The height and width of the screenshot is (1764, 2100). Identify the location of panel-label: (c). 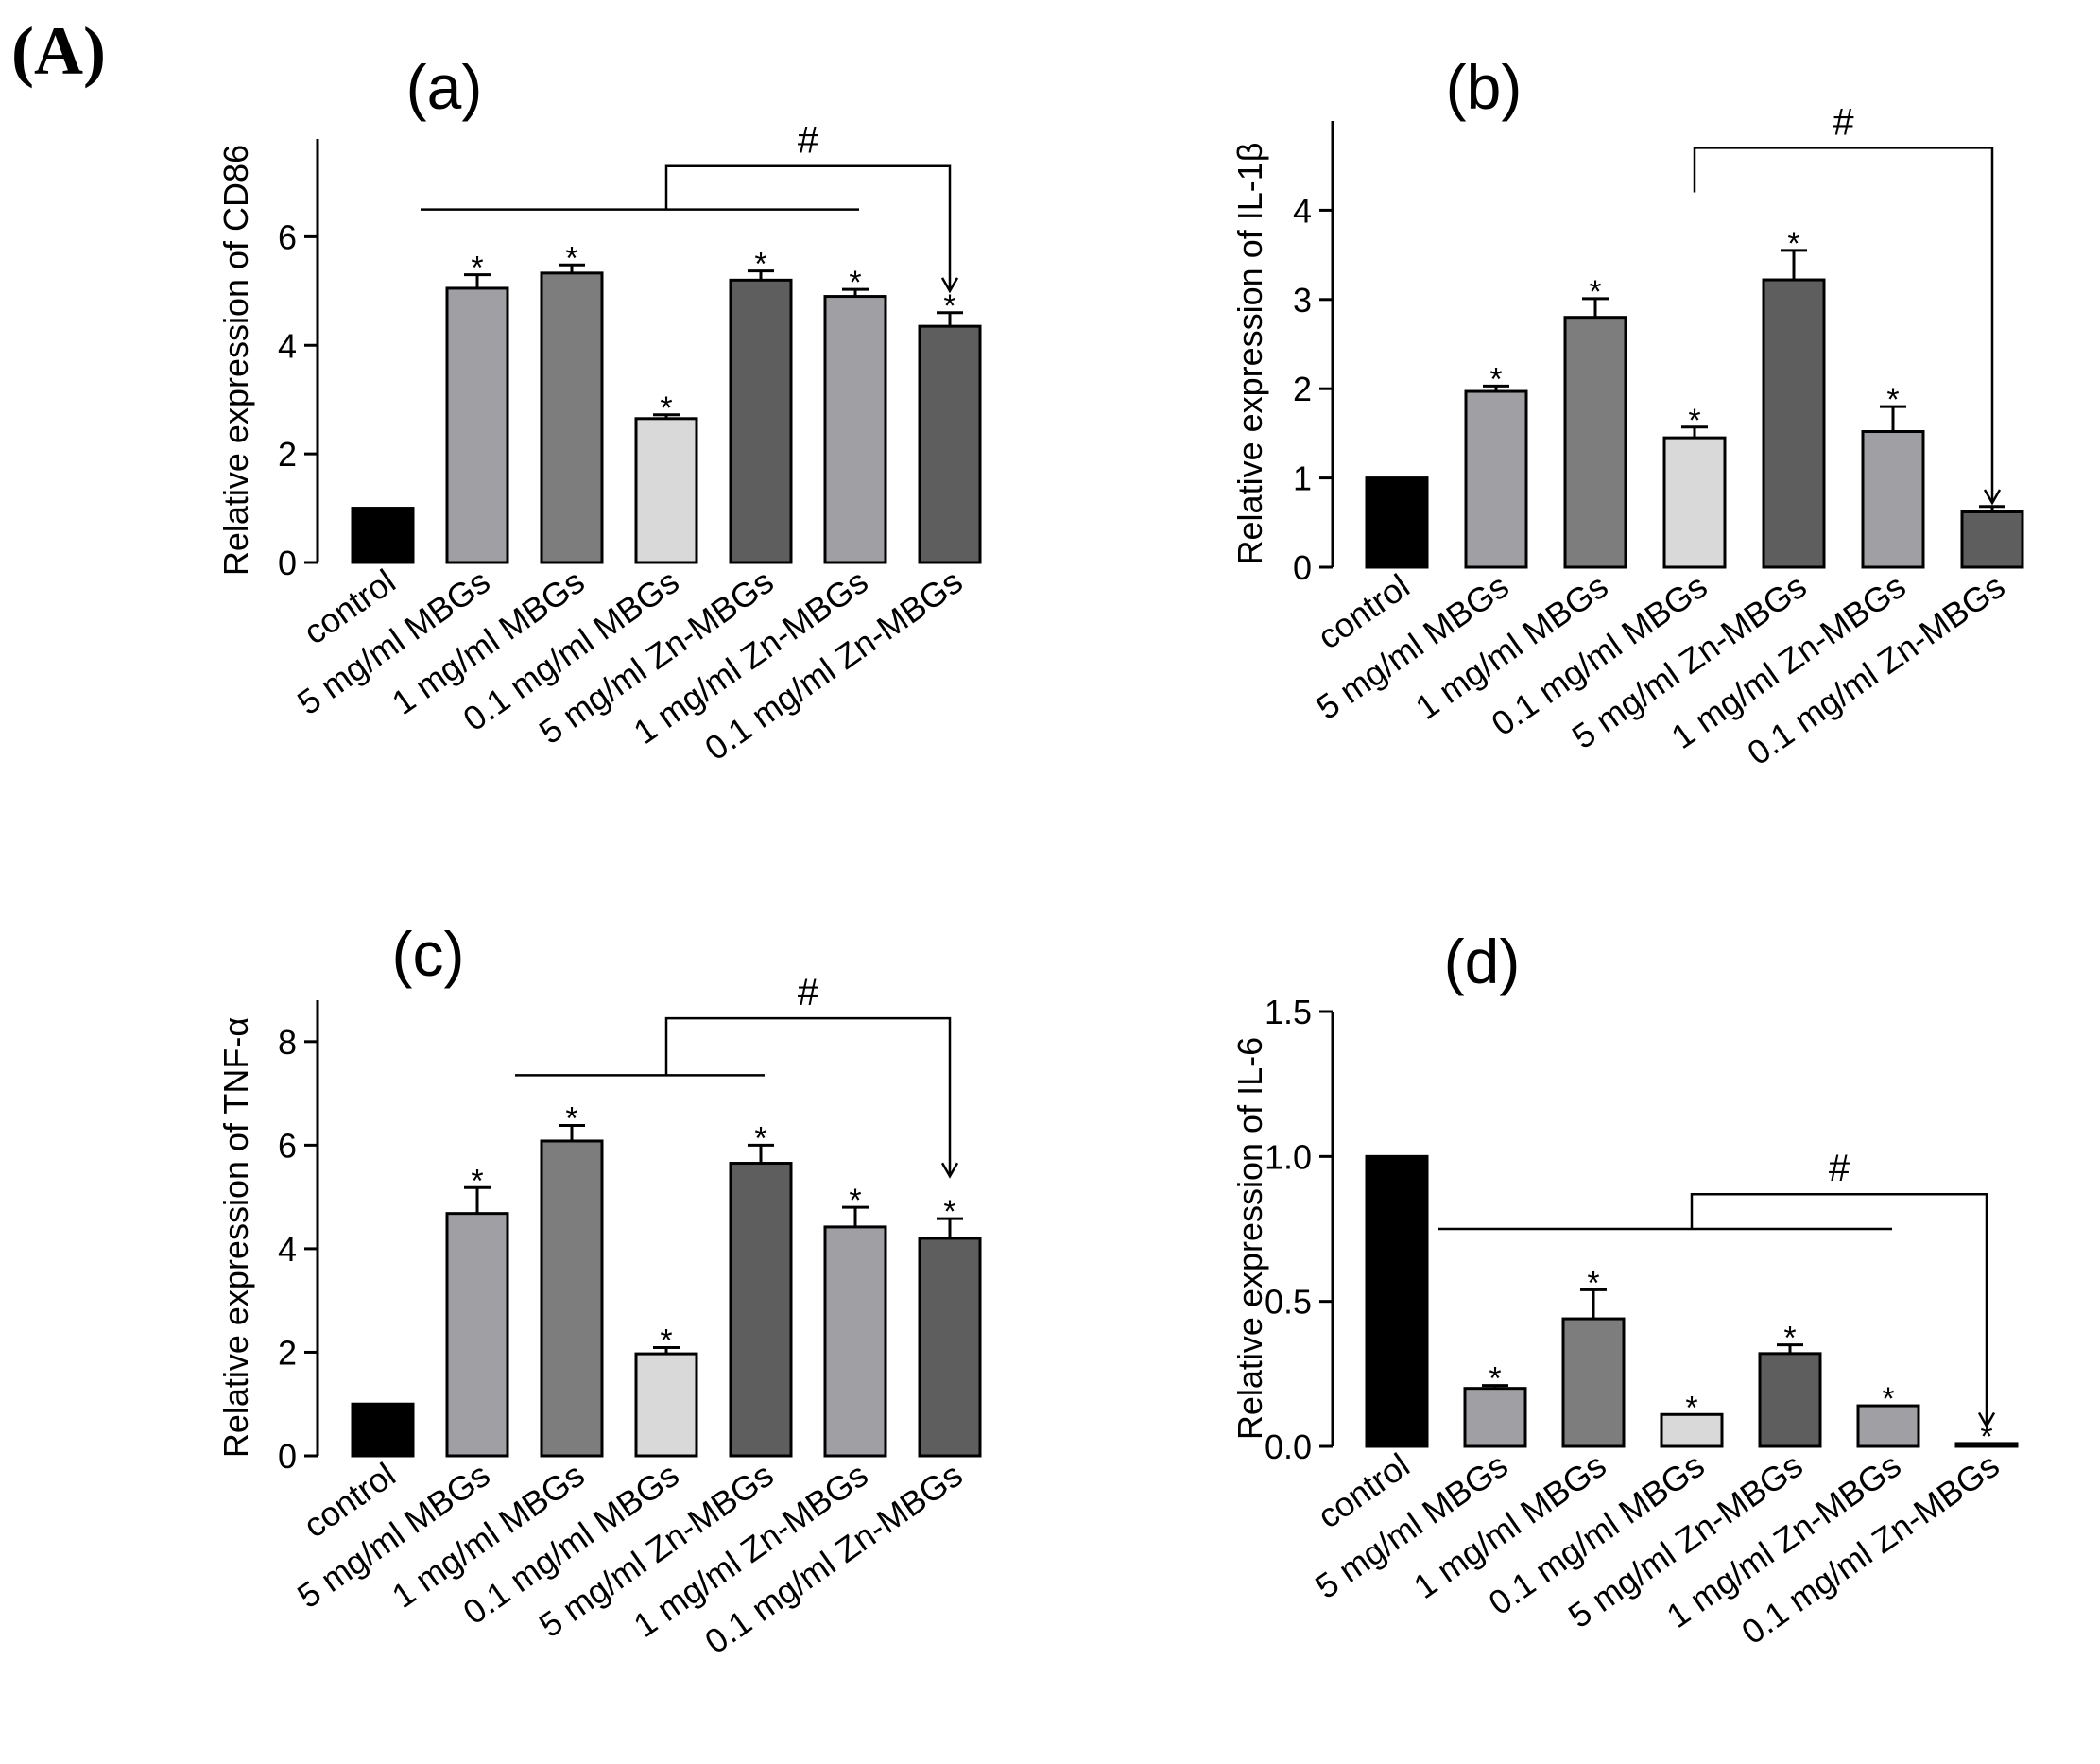
(429, 954).